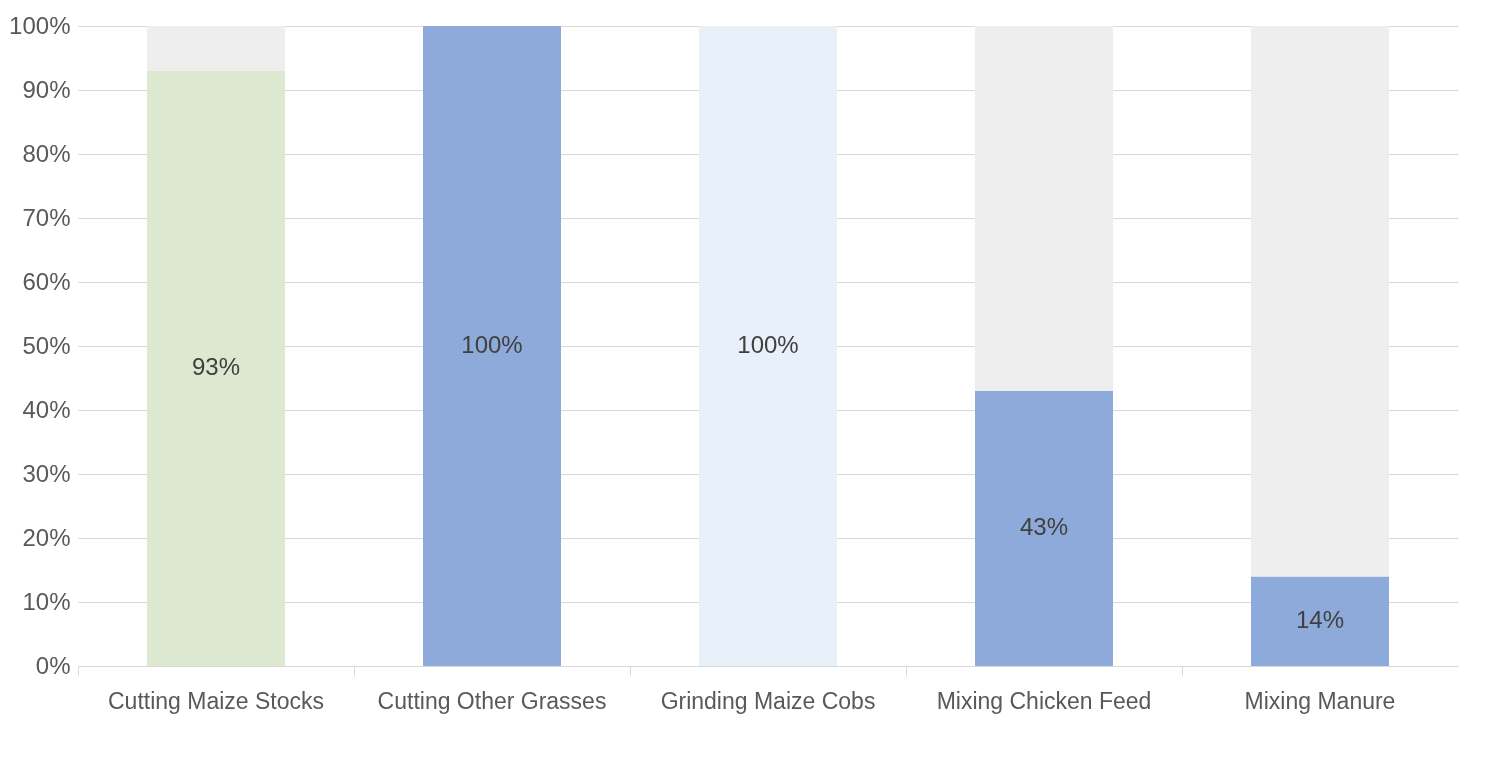 This screenshot has height=765, width=1504. What do you see at coordinates (46, 409) in the screenshot?
I see `y-tick-label: 40%` at bounding box center [46, 409].